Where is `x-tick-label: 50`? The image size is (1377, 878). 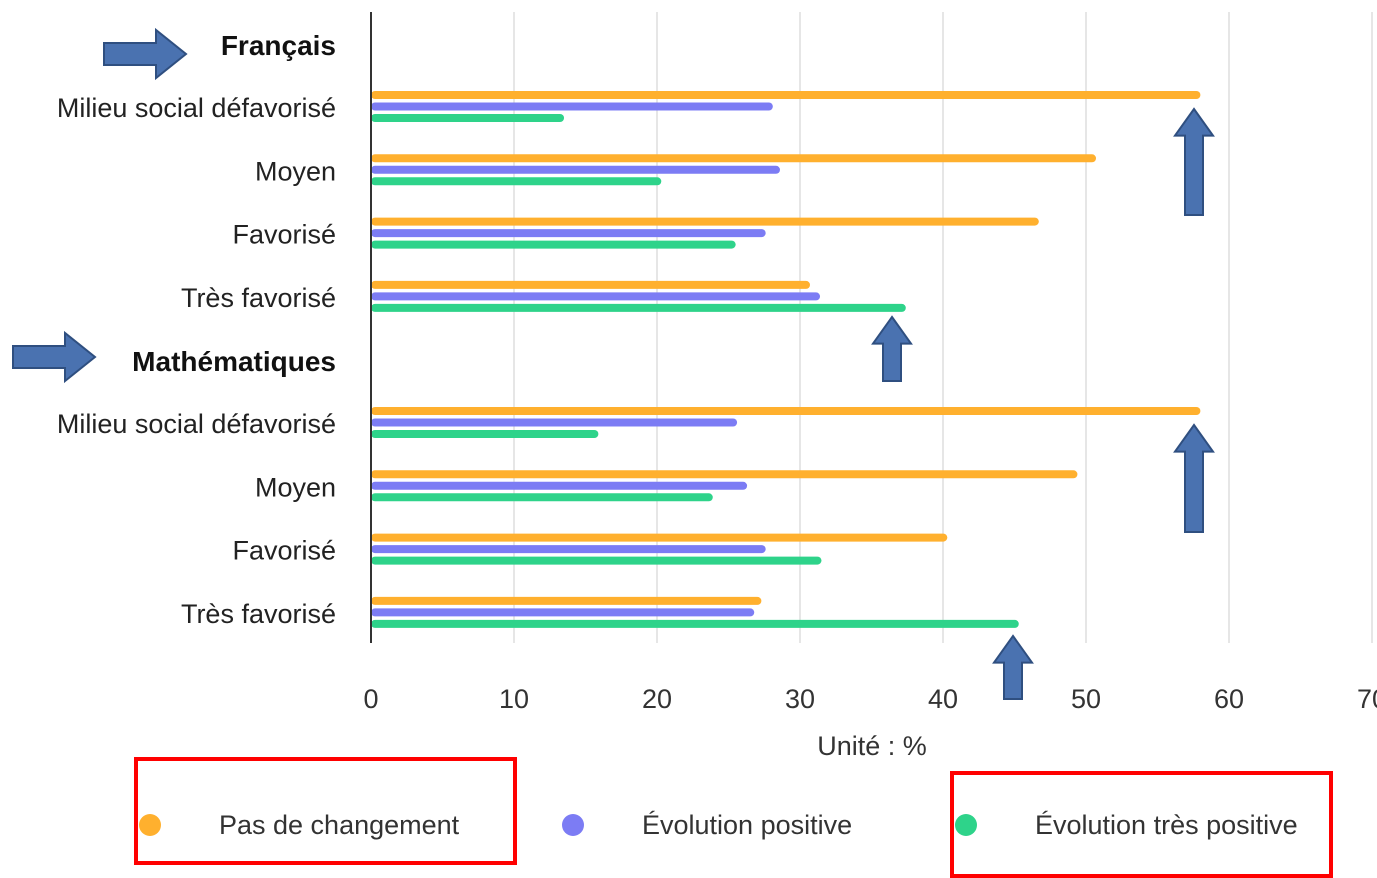 x-tick-label: 50 is located at coordinates (1086, 699).